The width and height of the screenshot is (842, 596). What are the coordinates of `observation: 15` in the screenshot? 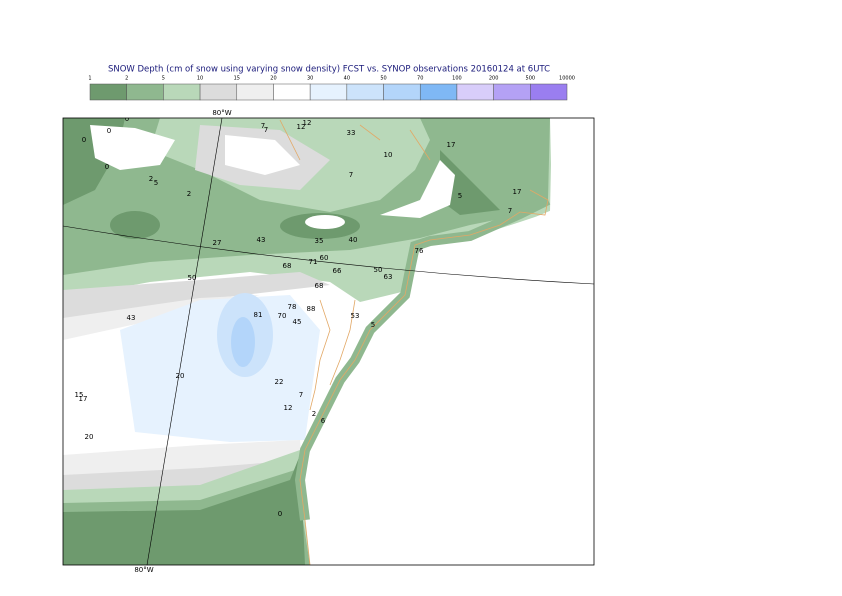 It's located at (79, 395).